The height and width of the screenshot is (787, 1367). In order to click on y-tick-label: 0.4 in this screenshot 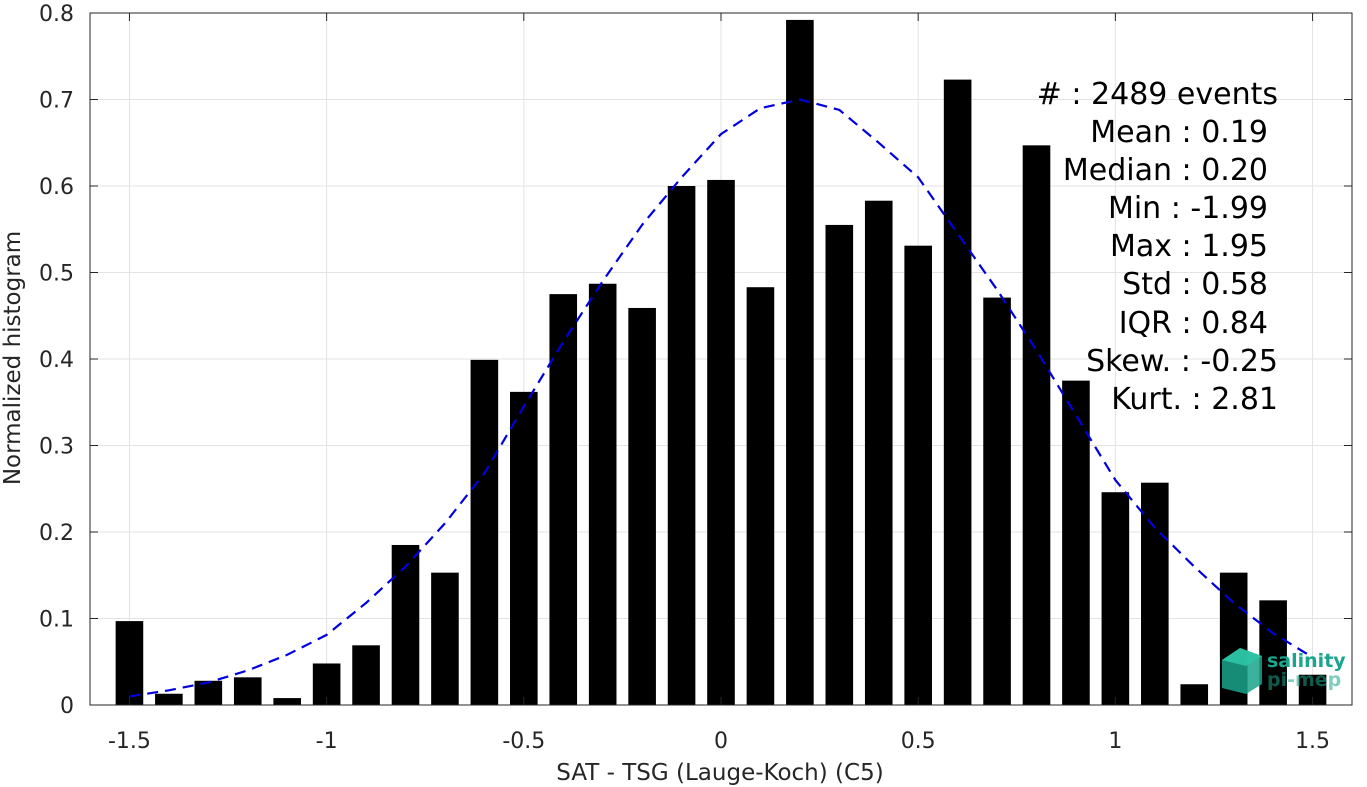, I will do `click(56, 360)`.